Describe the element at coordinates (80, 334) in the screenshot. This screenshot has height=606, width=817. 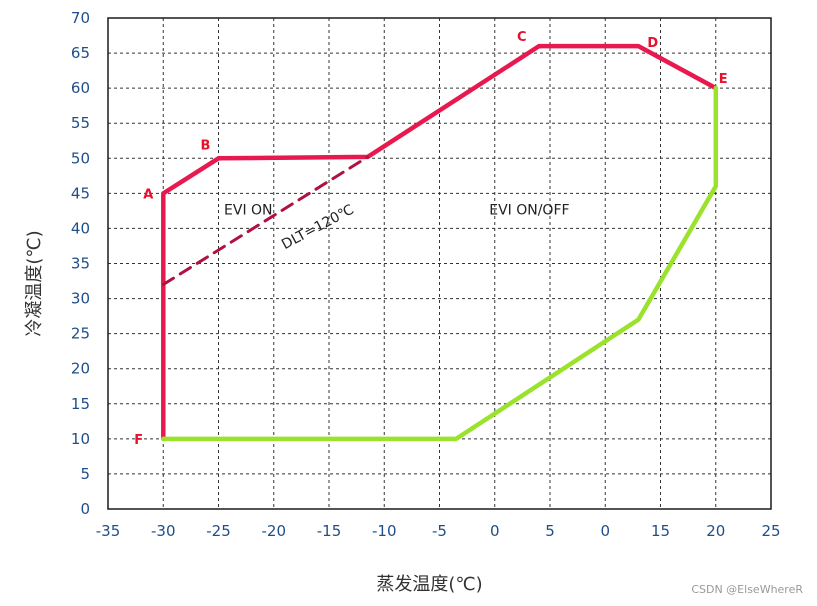
I see `y-tick-label: 25` at that location.